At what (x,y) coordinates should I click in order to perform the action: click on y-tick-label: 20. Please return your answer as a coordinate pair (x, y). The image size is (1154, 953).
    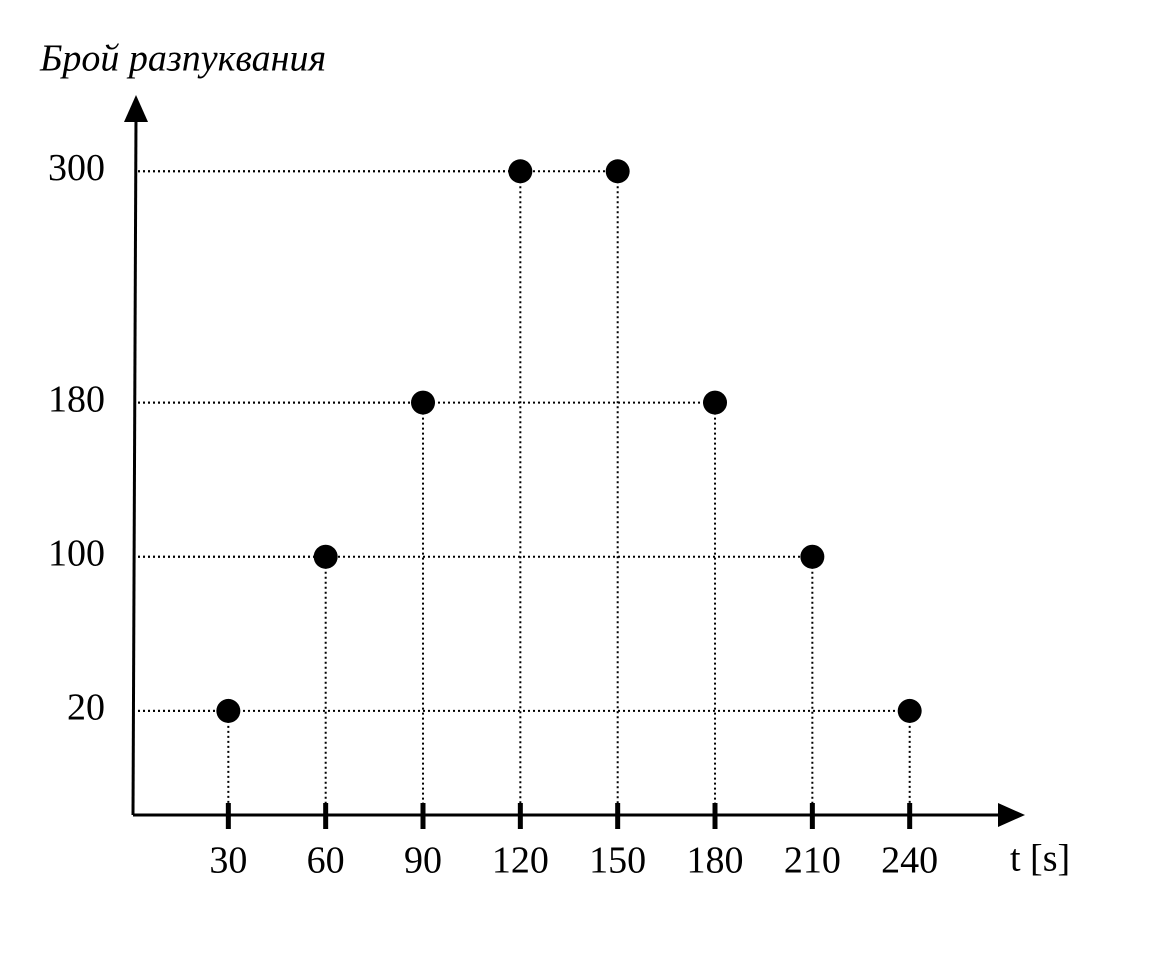
    Looking at the image, I should click on (86, 708).